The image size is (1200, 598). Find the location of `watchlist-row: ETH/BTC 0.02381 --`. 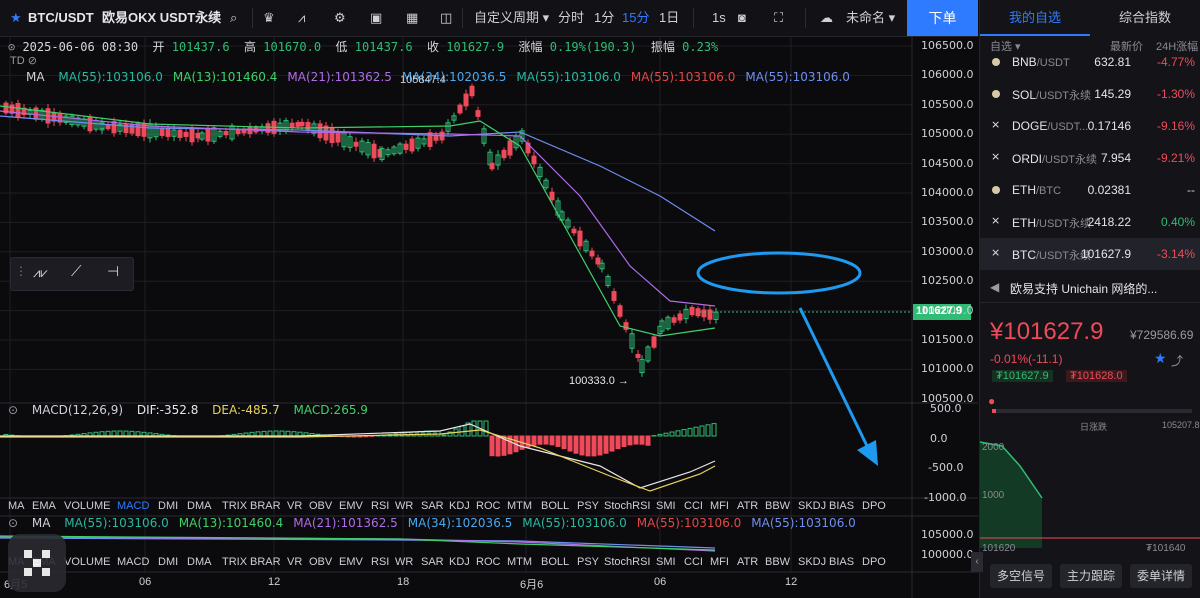

watchlist-row: ETH/BTC 0.02381 -- is located at coordinates (1090, 190).